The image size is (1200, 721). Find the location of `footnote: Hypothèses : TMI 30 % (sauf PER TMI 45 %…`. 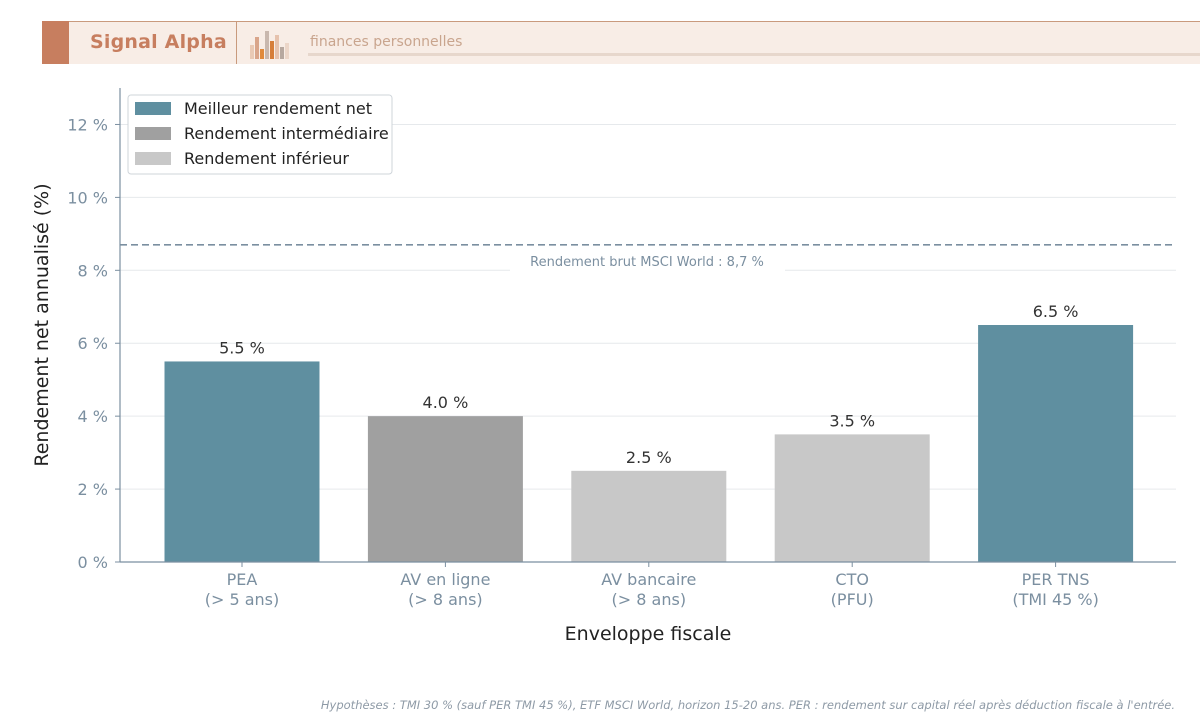

footnote: Hypothèses : TMI 30 % (sauf PER TMI 45 %… is located at coordinates (747, 705).